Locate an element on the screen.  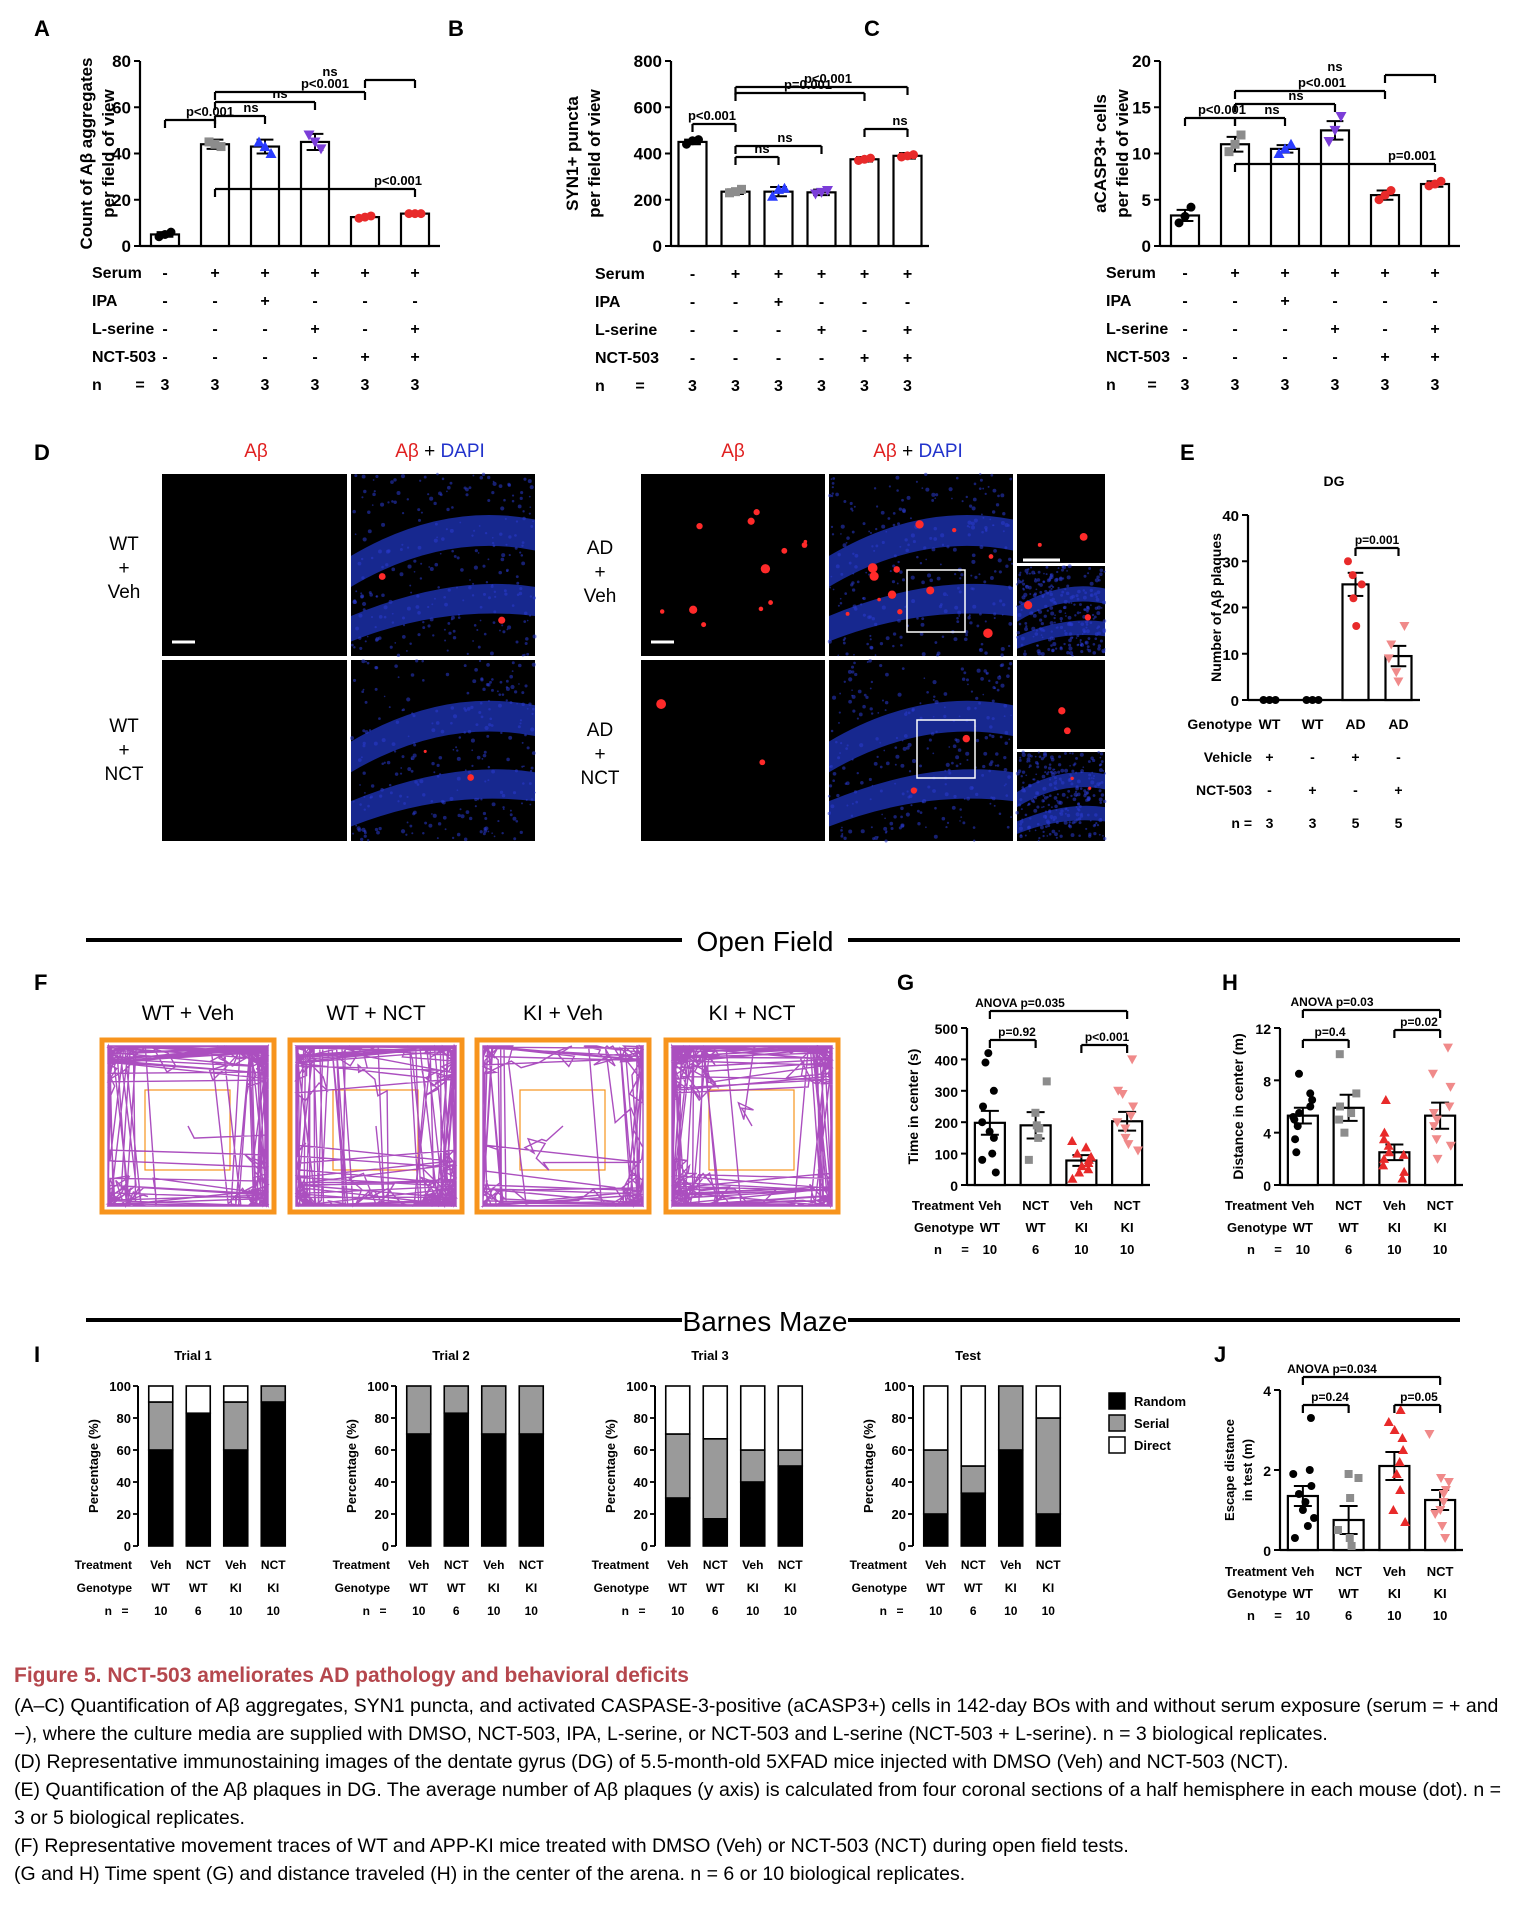
row-value: 3 is located at coordinates (864, 386).